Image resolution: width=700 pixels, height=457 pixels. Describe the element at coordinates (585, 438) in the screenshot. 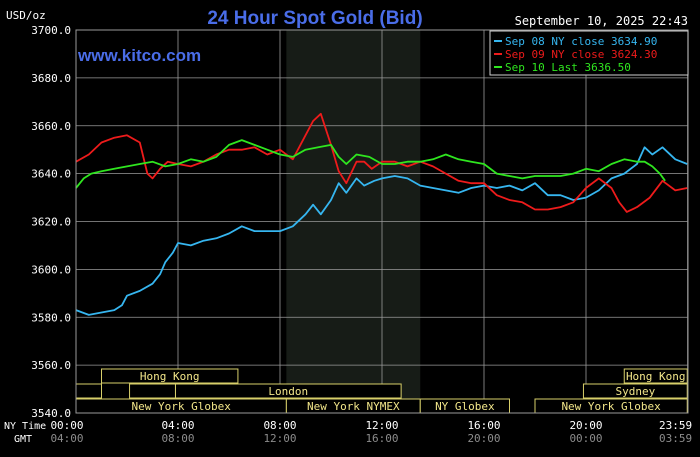

I see `x-tick-label-gmt: 00:00` at that location.